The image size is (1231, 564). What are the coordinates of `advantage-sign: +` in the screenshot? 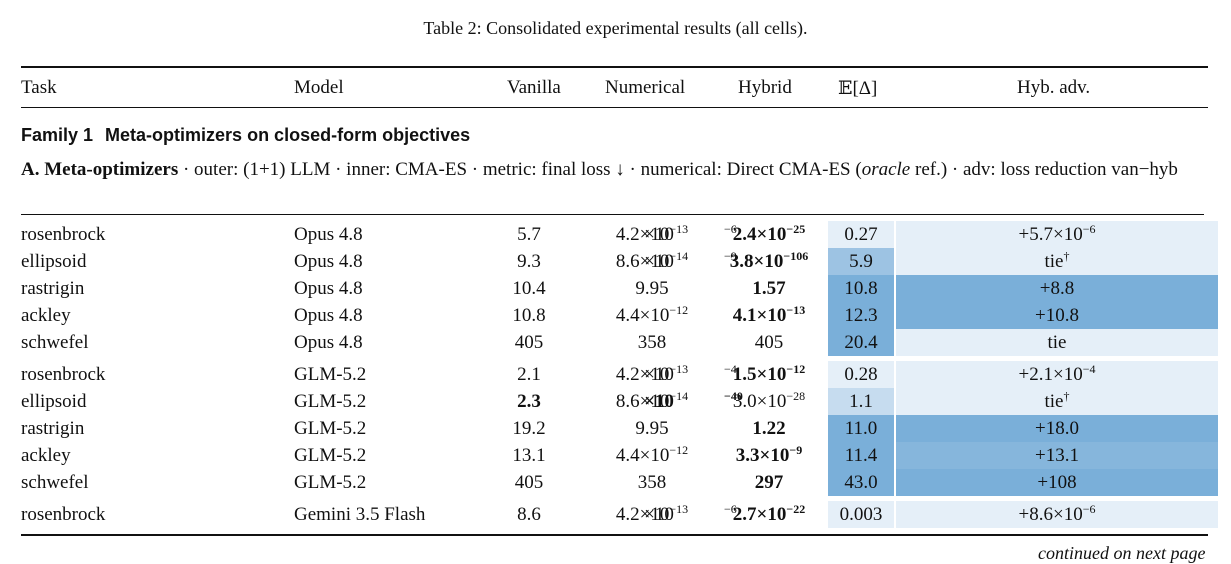 It's located at (1024, 514).